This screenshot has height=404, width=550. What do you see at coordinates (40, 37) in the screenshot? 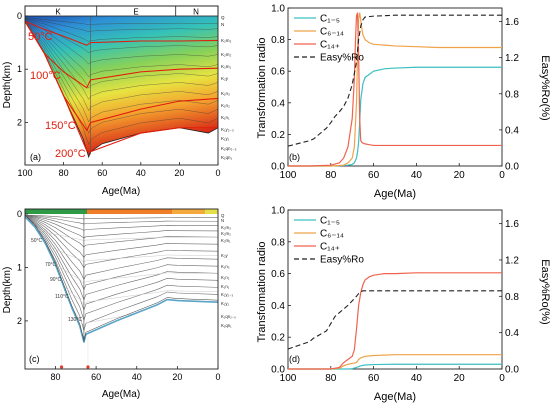
I see `isotherm-50-label: 50°C` at bounding box center [40, 37].